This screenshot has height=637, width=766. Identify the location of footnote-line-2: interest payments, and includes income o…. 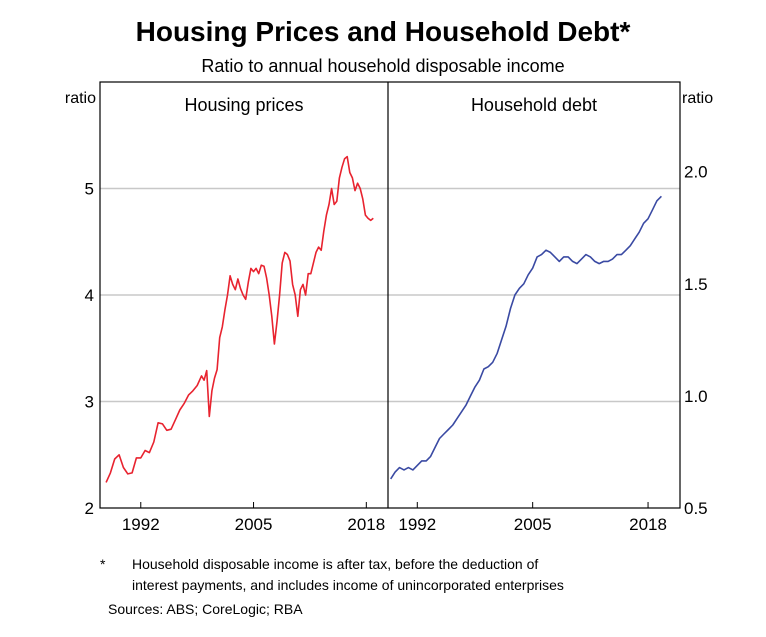
(348, 585).